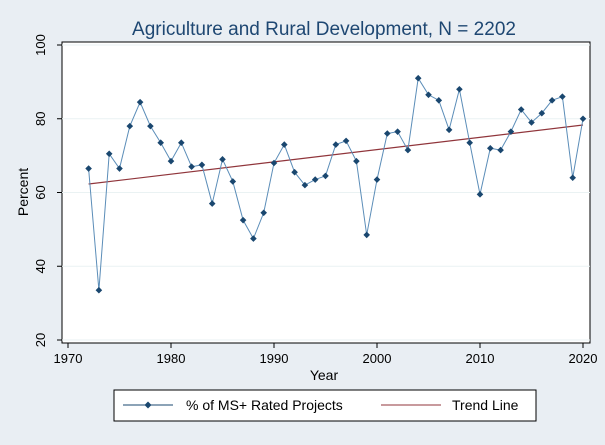 This screenshot has height=445, width=605. Describe the element at coordinates (233, 181) in the screenshot. I see `data-point-1986` at that location.